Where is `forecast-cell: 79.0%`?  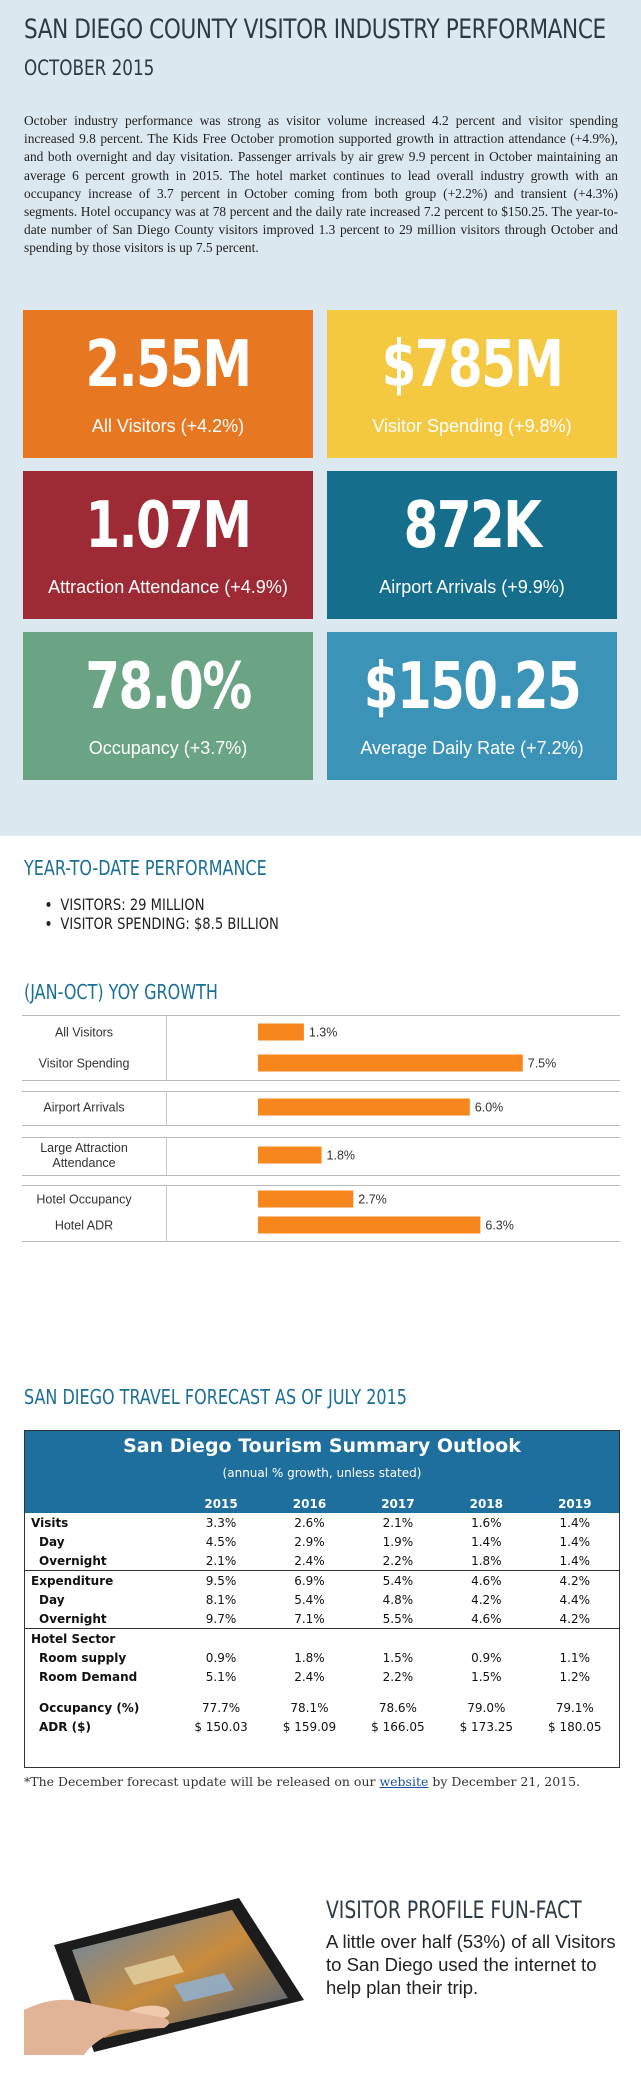 forecast-cell: 79.0% is located at coordinates (486, 1707).